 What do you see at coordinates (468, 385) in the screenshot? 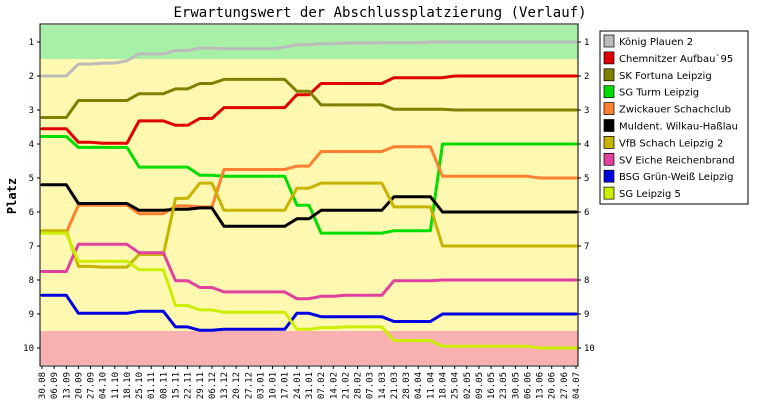
I see `x-tick-label: 02.05` at bounding box center [468, 385].